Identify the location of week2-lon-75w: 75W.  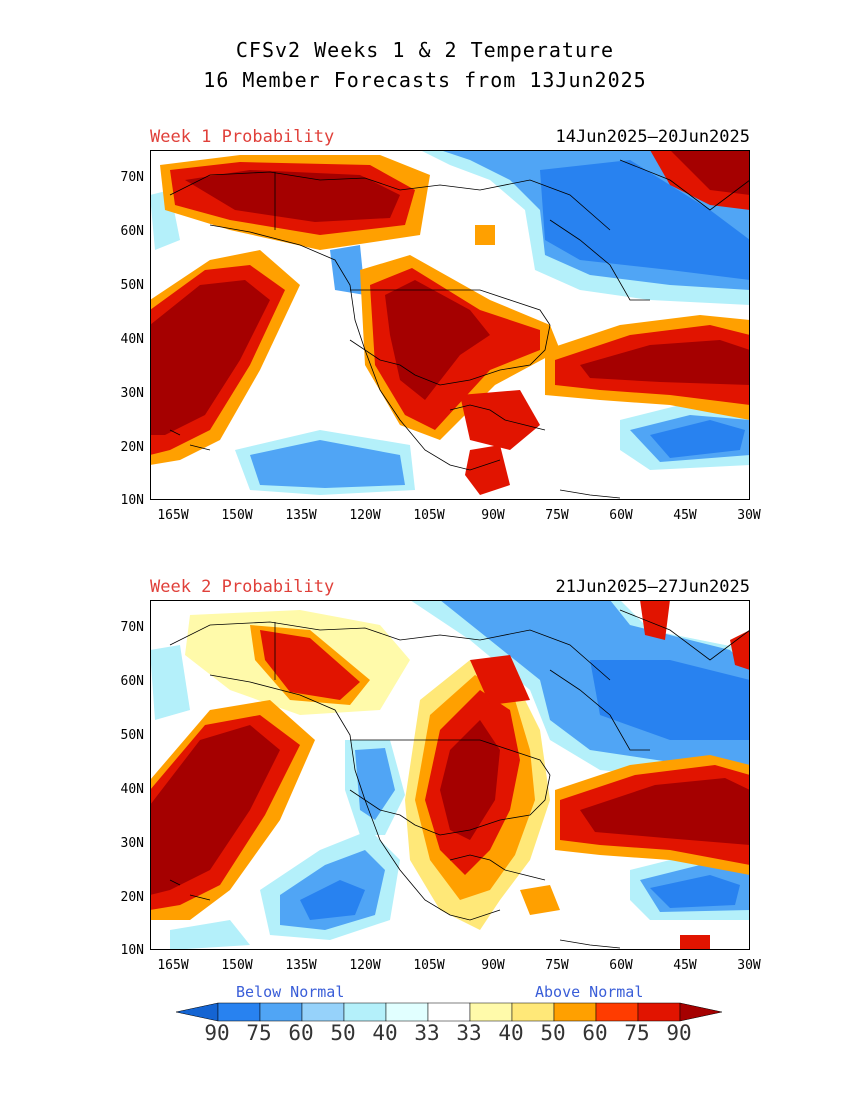
(557, 965).